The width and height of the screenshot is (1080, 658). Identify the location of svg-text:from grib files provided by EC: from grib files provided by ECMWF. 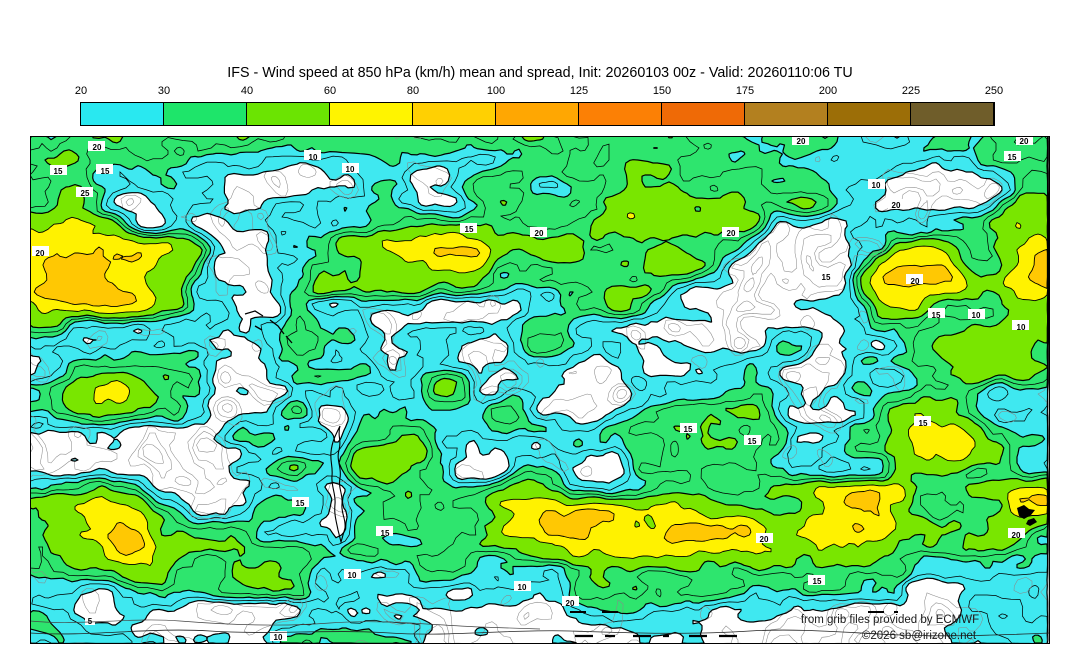
(890, 620).